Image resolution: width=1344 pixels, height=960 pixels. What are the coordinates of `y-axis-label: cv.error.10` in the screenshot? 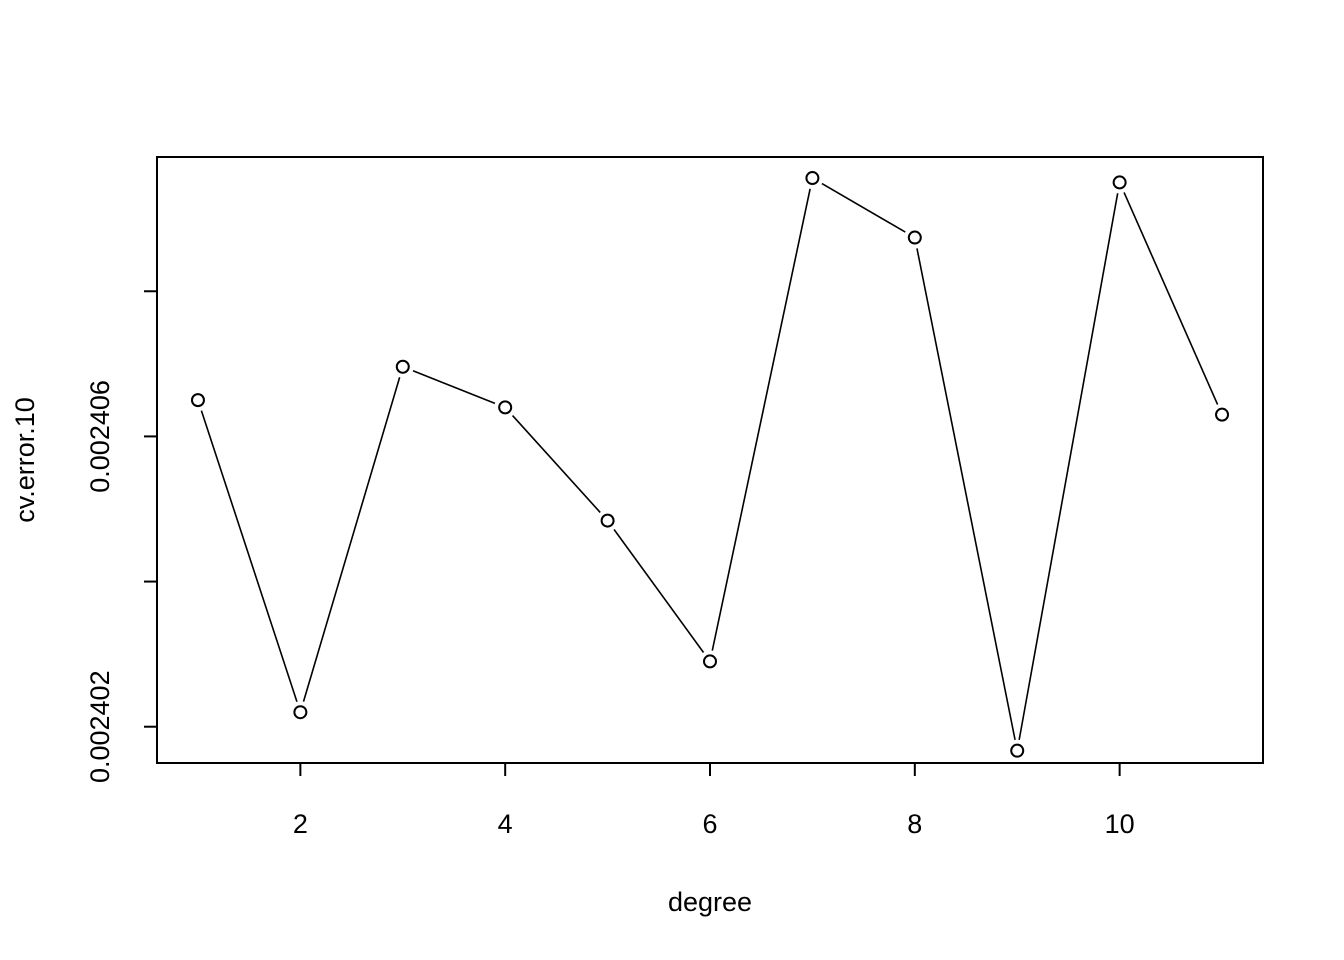 It's located at (25, 460).